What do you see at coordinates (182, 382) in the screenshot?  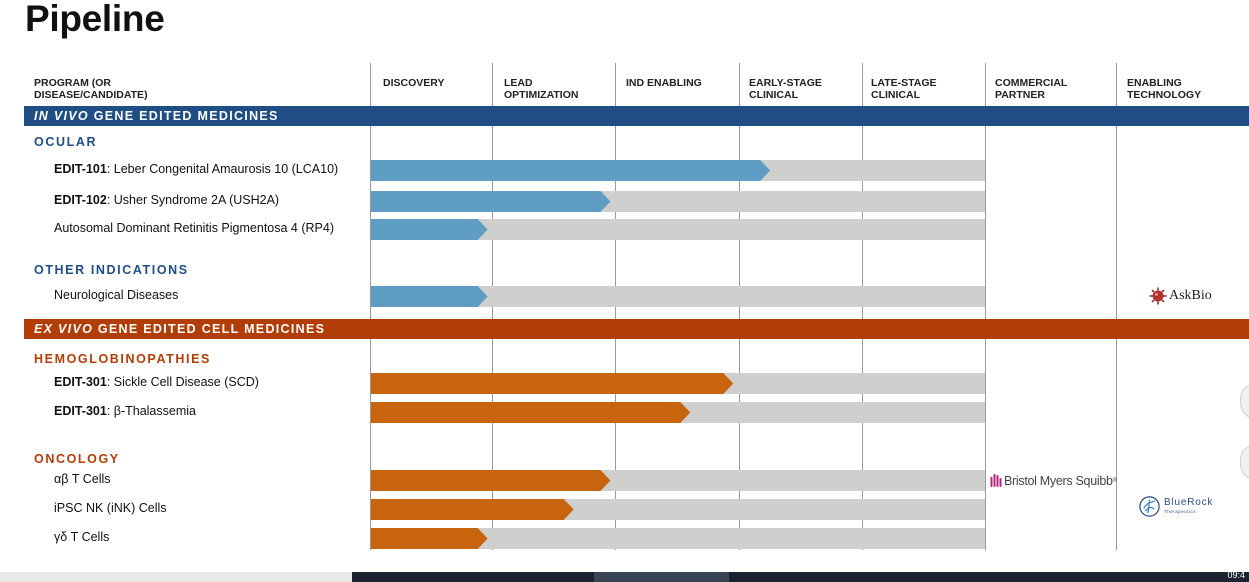 I see `row-indication: : Sickle Cell Disease (SCD)` at bounding box center [182, 382].